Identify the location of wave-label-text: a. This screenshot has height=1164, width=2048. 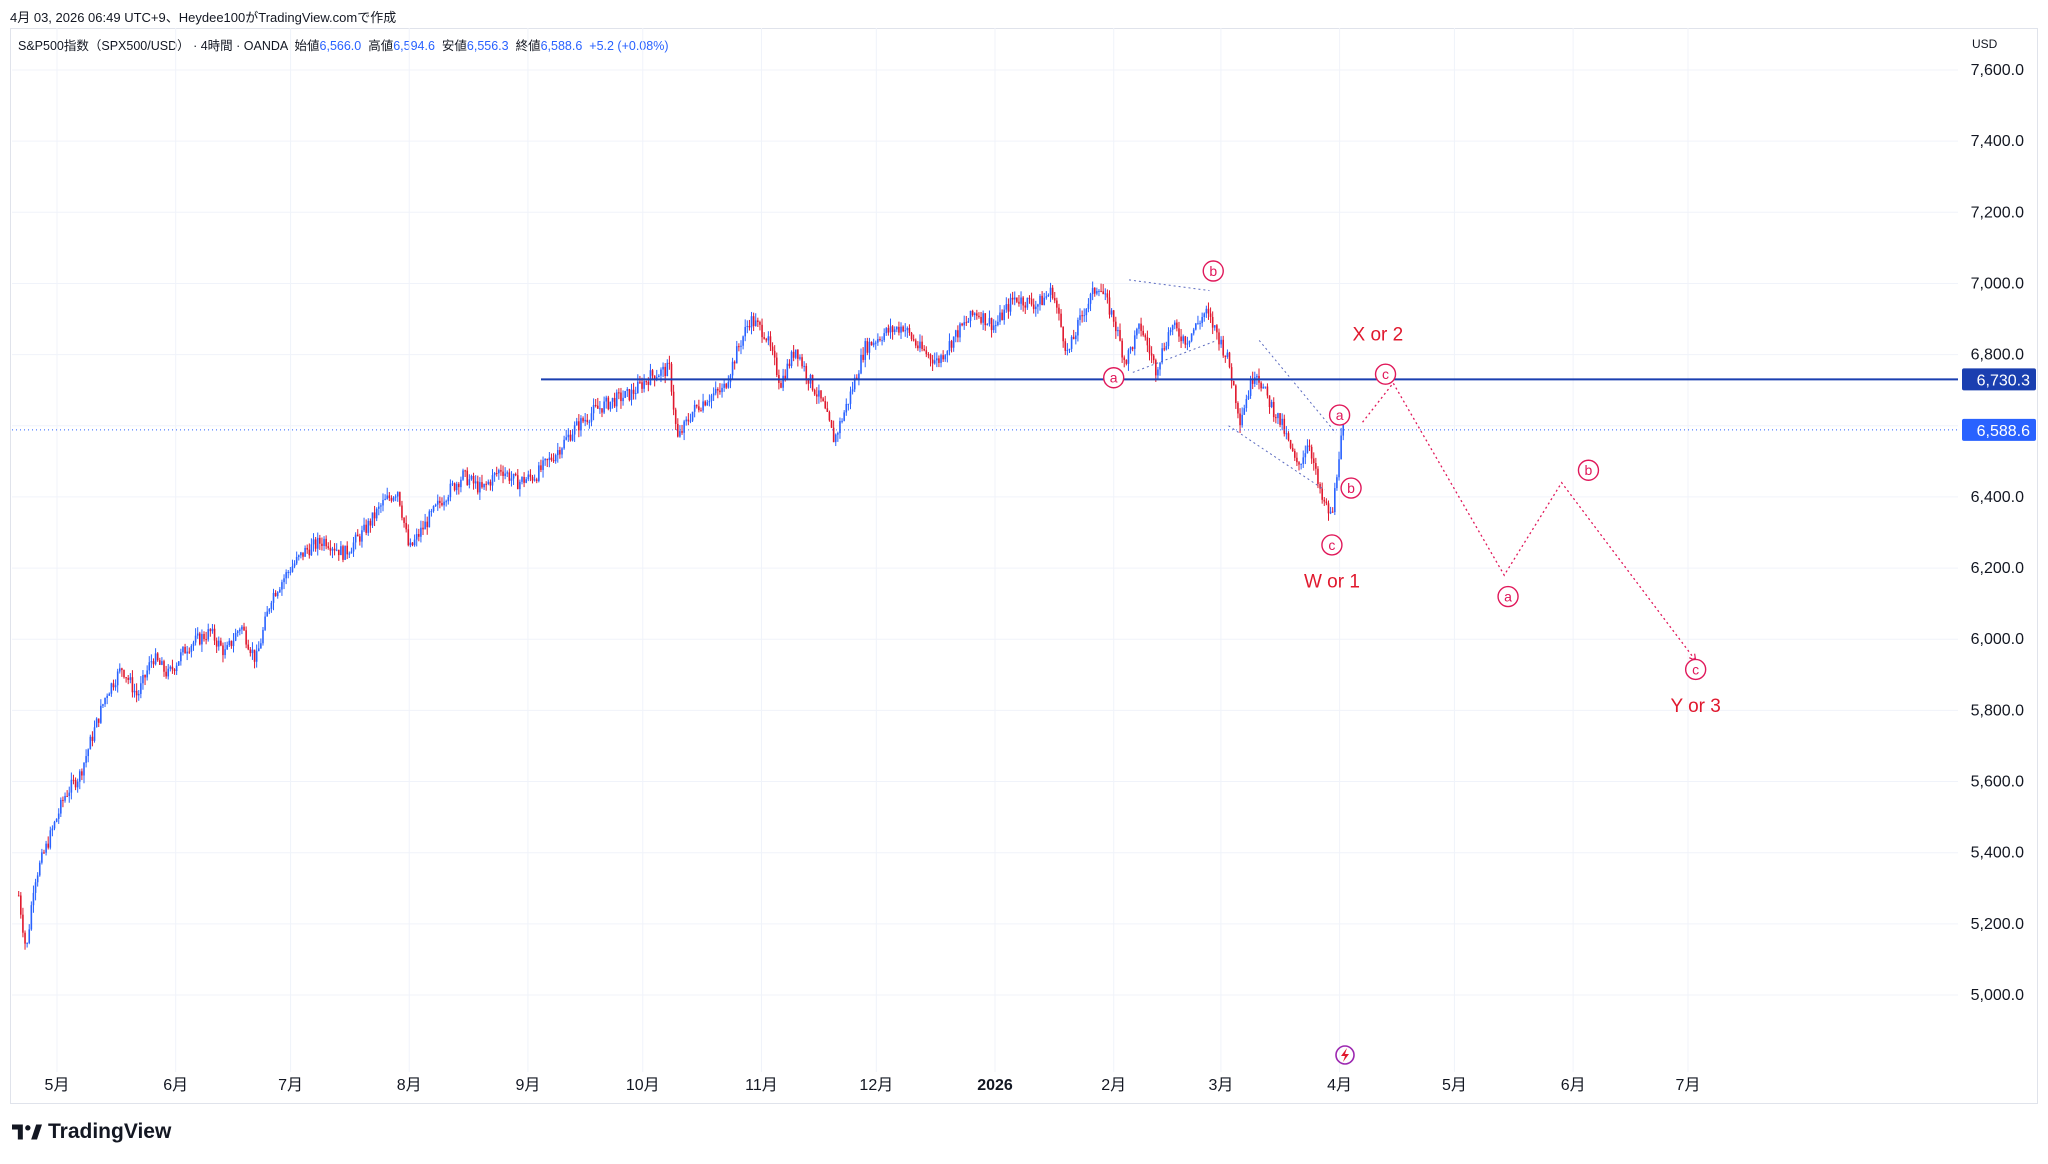
(1340, 415).